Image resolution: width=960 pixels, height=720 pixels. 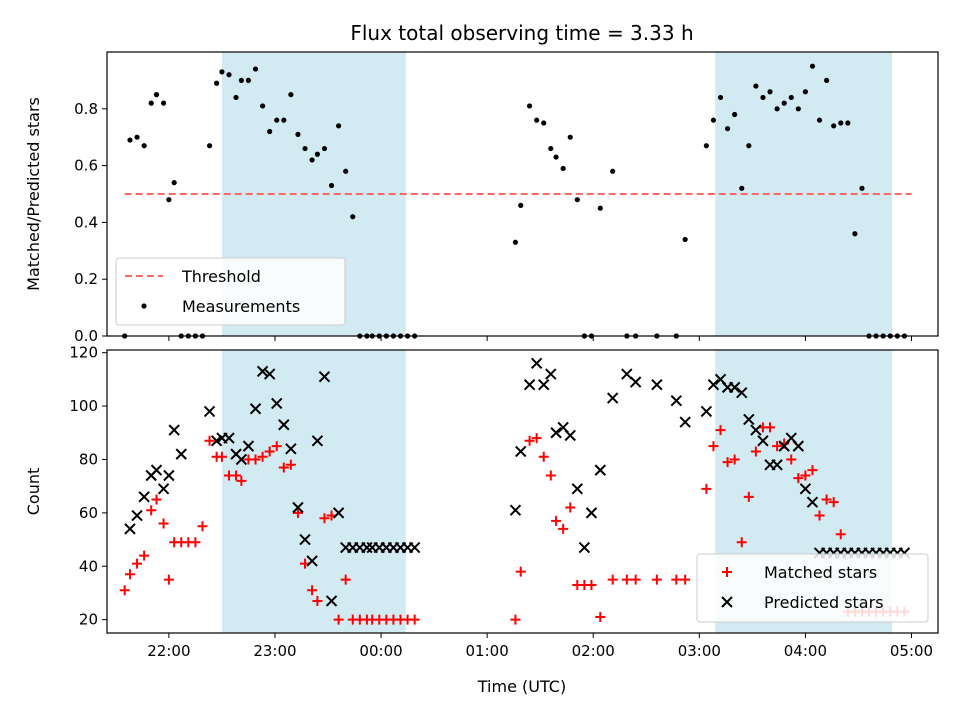 I want to click on y-tick-label: 0.4, so click(x=86, y=222).